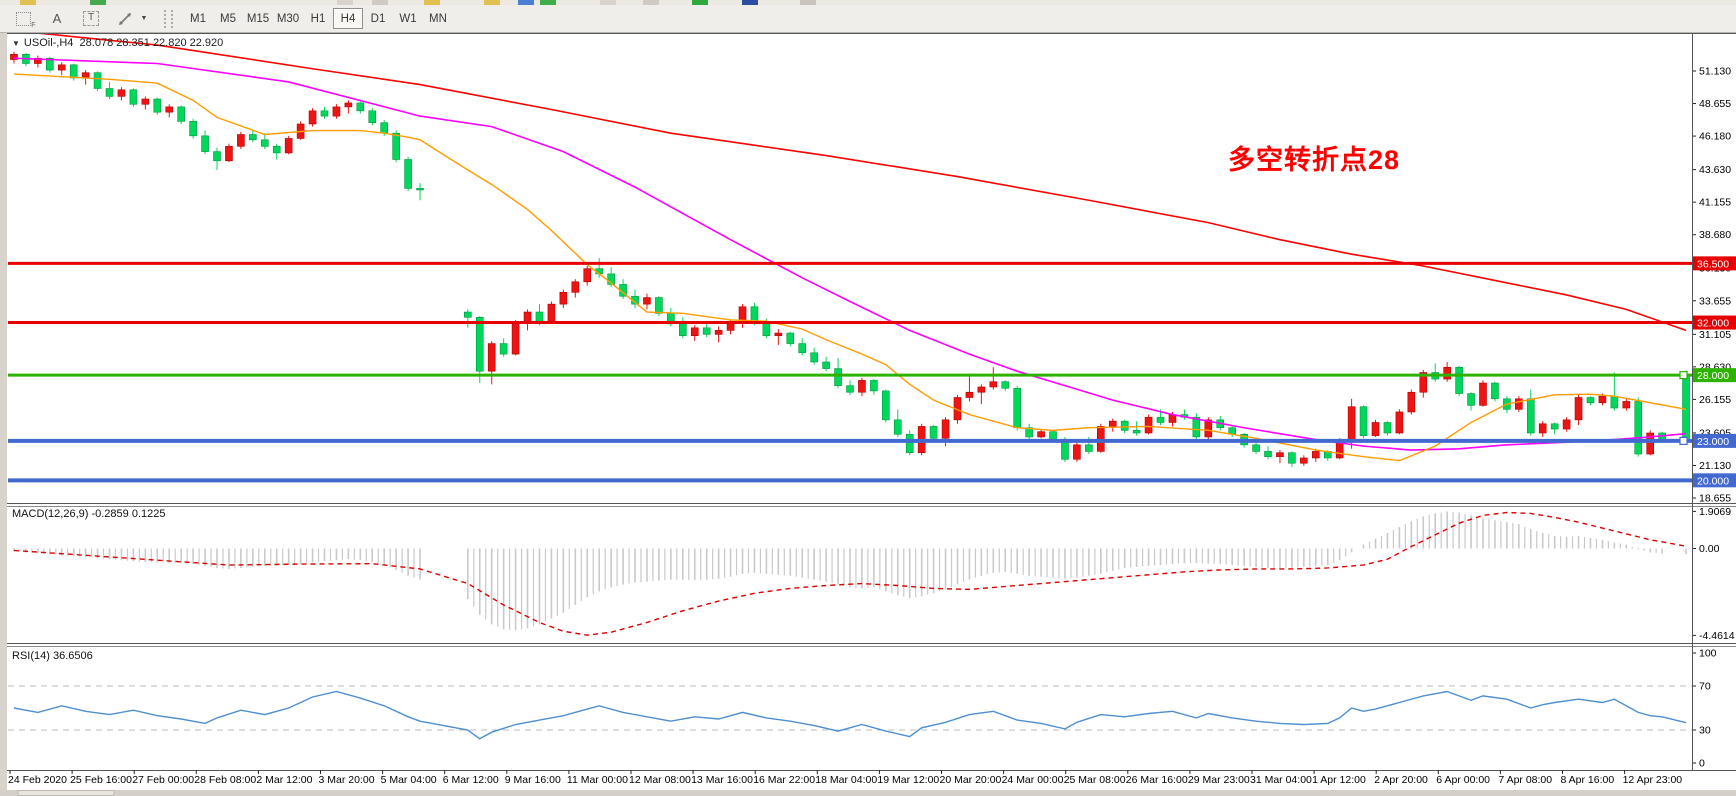  Describe the element at coordinates (872, 263) in the screenshot. I see `hline-36.500: 36.500` at that location.